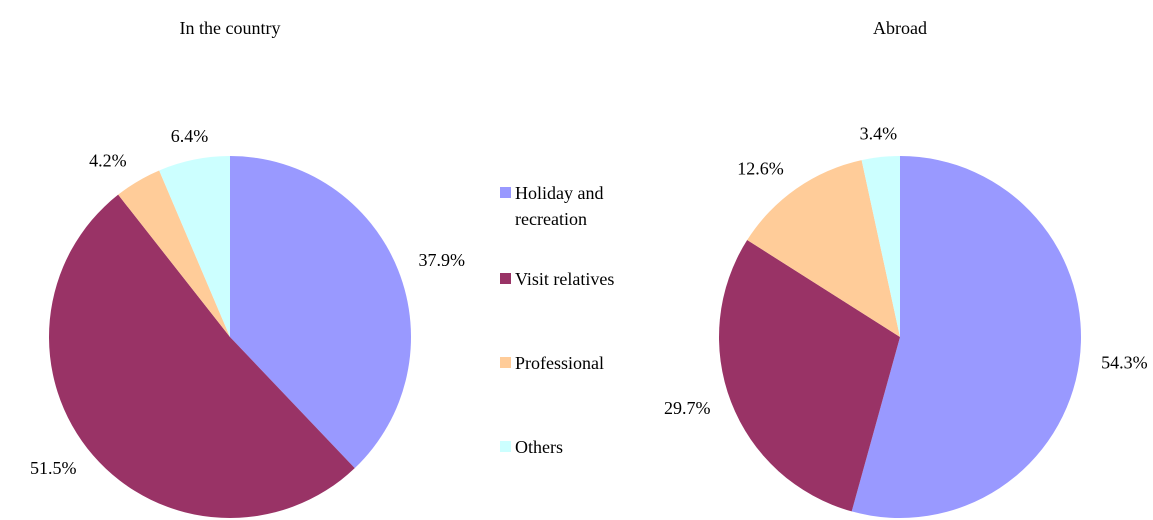 The width and height of the screenshot is (1153, 520). Describe the element at coordinates (900, 28) in the screenshot. I see `chart-title: Abroad` at that location.